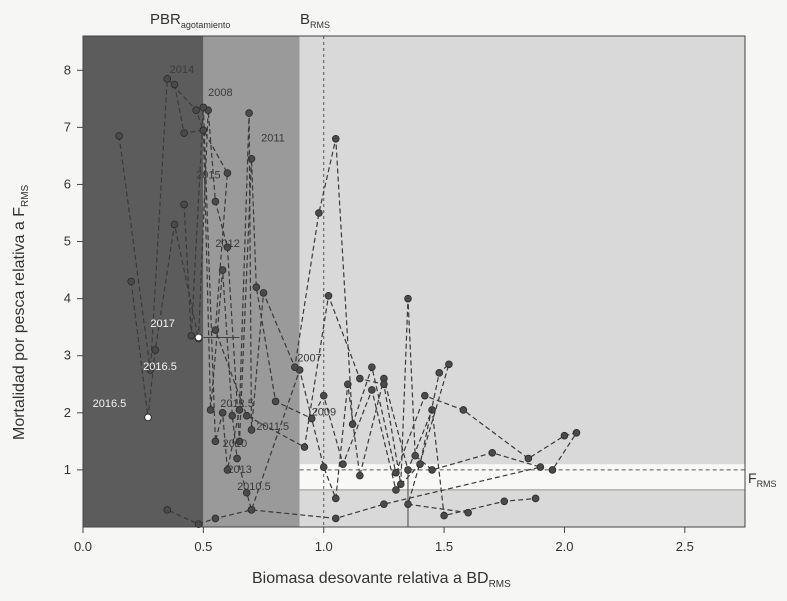 Image resolution: width=787 pixels, height=601 pixels. I want to click on y-tick-label: 5, so click(67, 241).